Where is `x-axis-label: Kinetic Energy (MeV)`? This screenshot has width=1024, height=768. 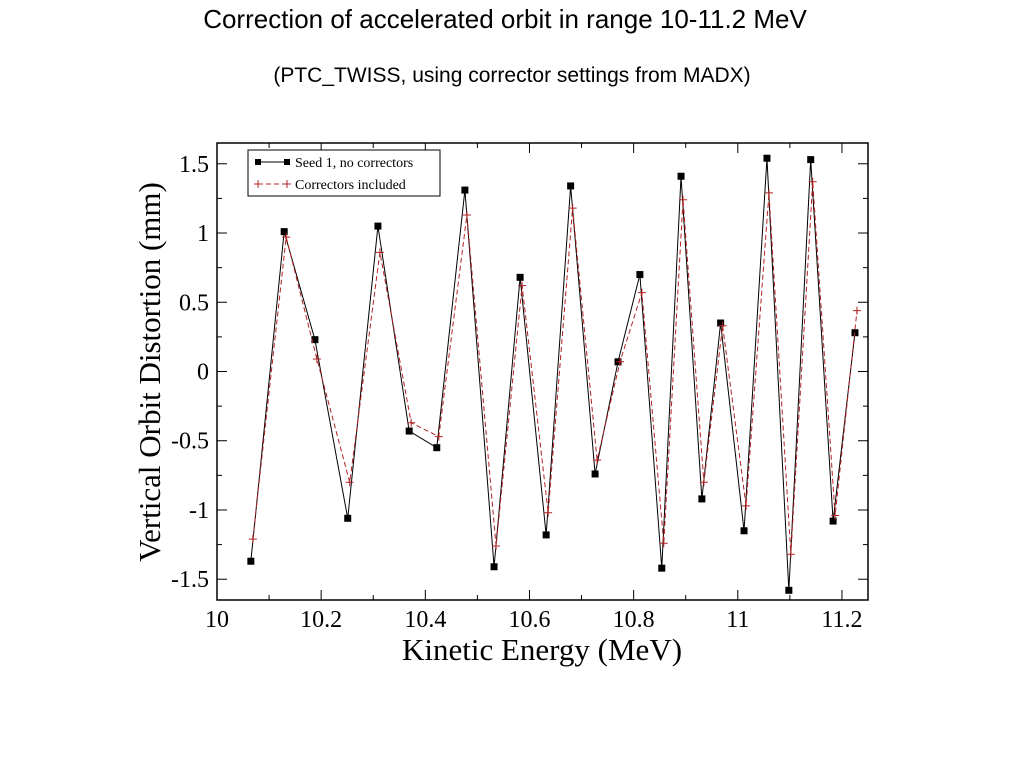
x-axis-label: Kinetic Energy (MeV) is located at coordinates (542, 649).